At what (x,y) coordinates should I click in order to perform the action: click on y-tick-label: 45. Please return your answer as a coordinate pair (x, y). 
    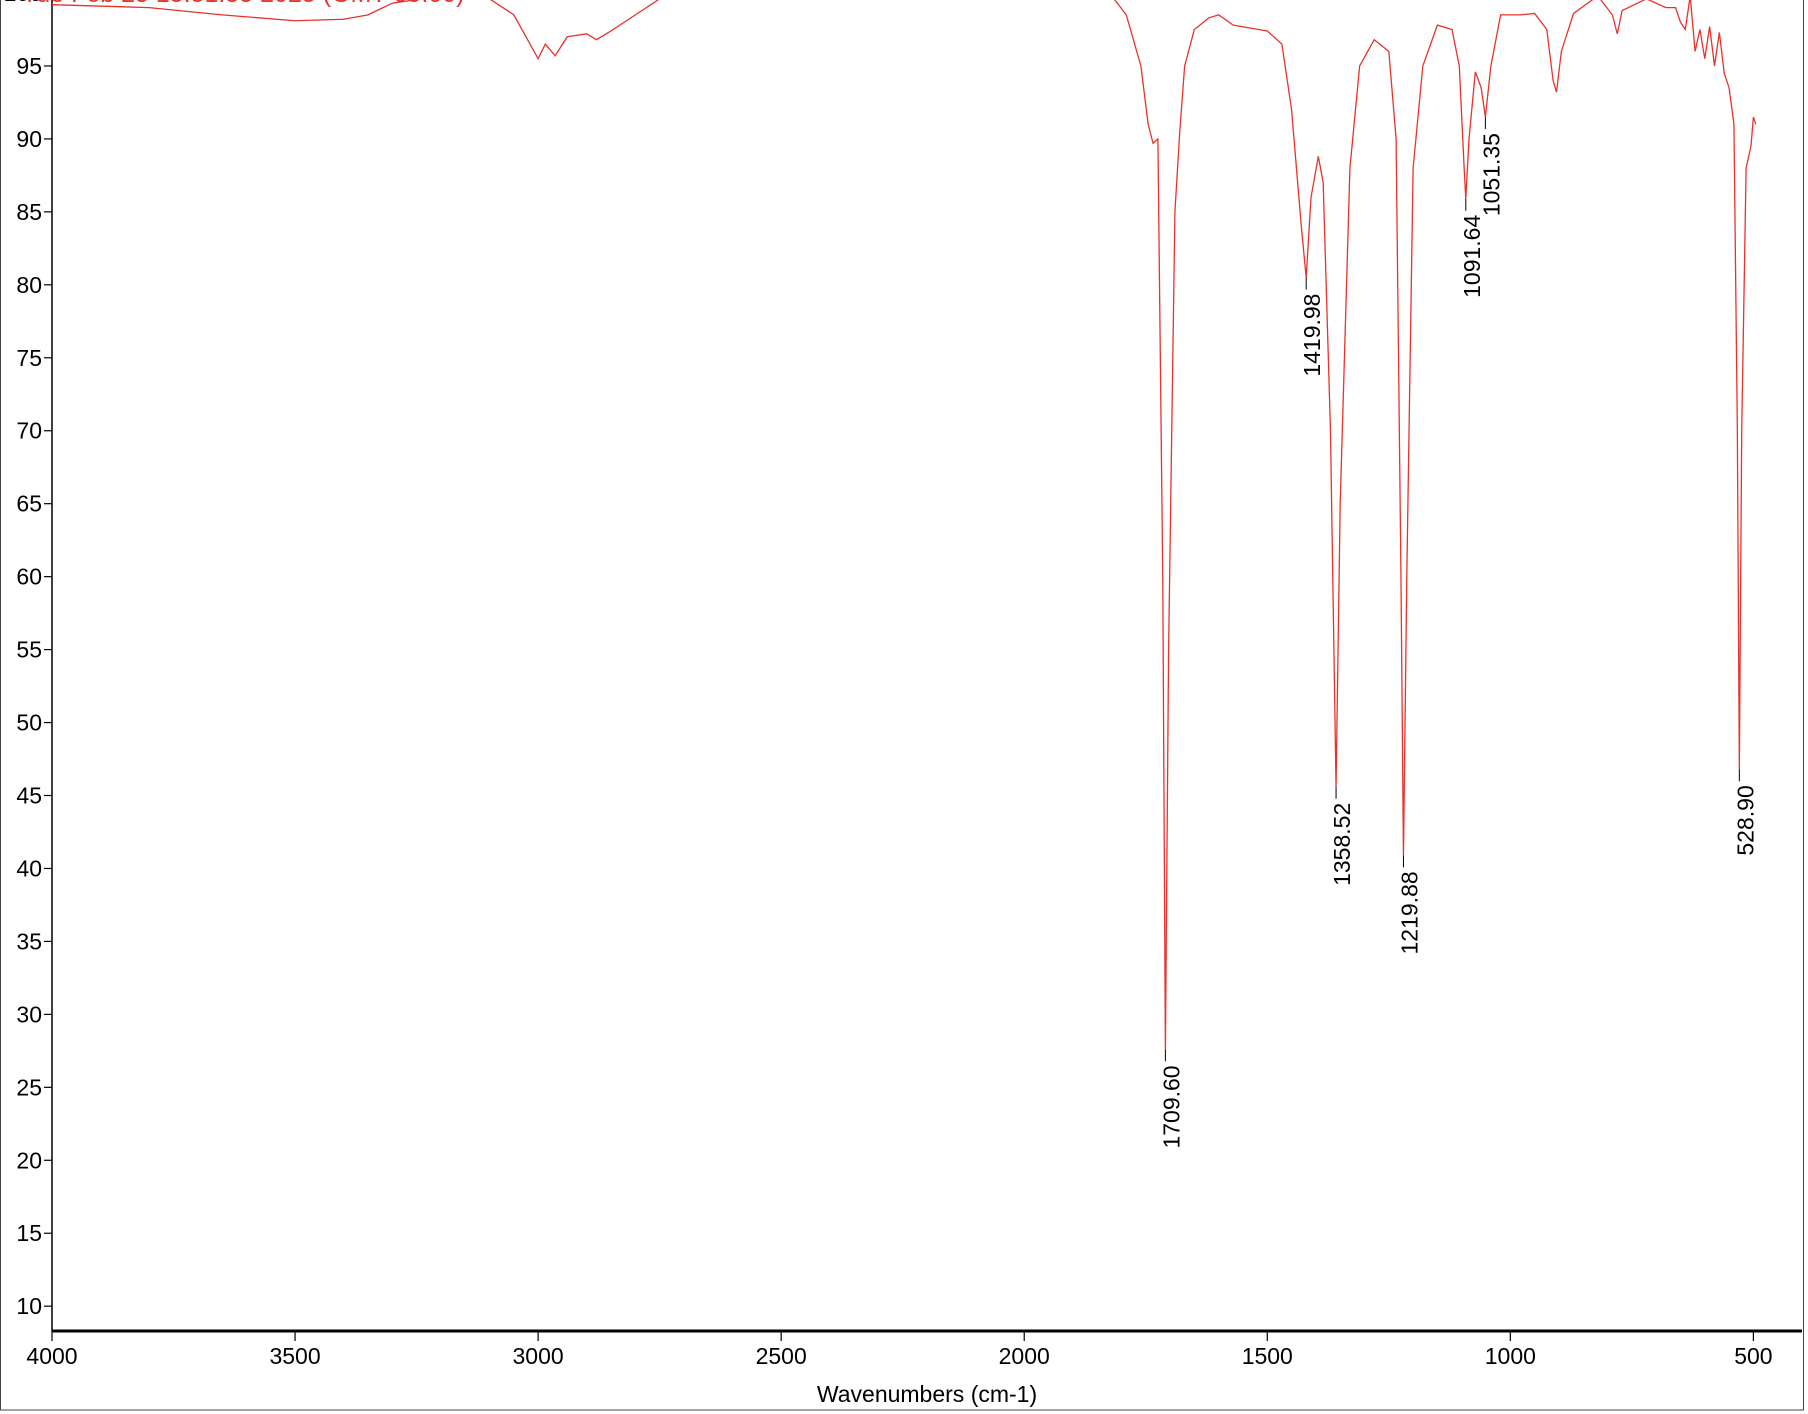
    Looking at the image, I should click on (29, 796).